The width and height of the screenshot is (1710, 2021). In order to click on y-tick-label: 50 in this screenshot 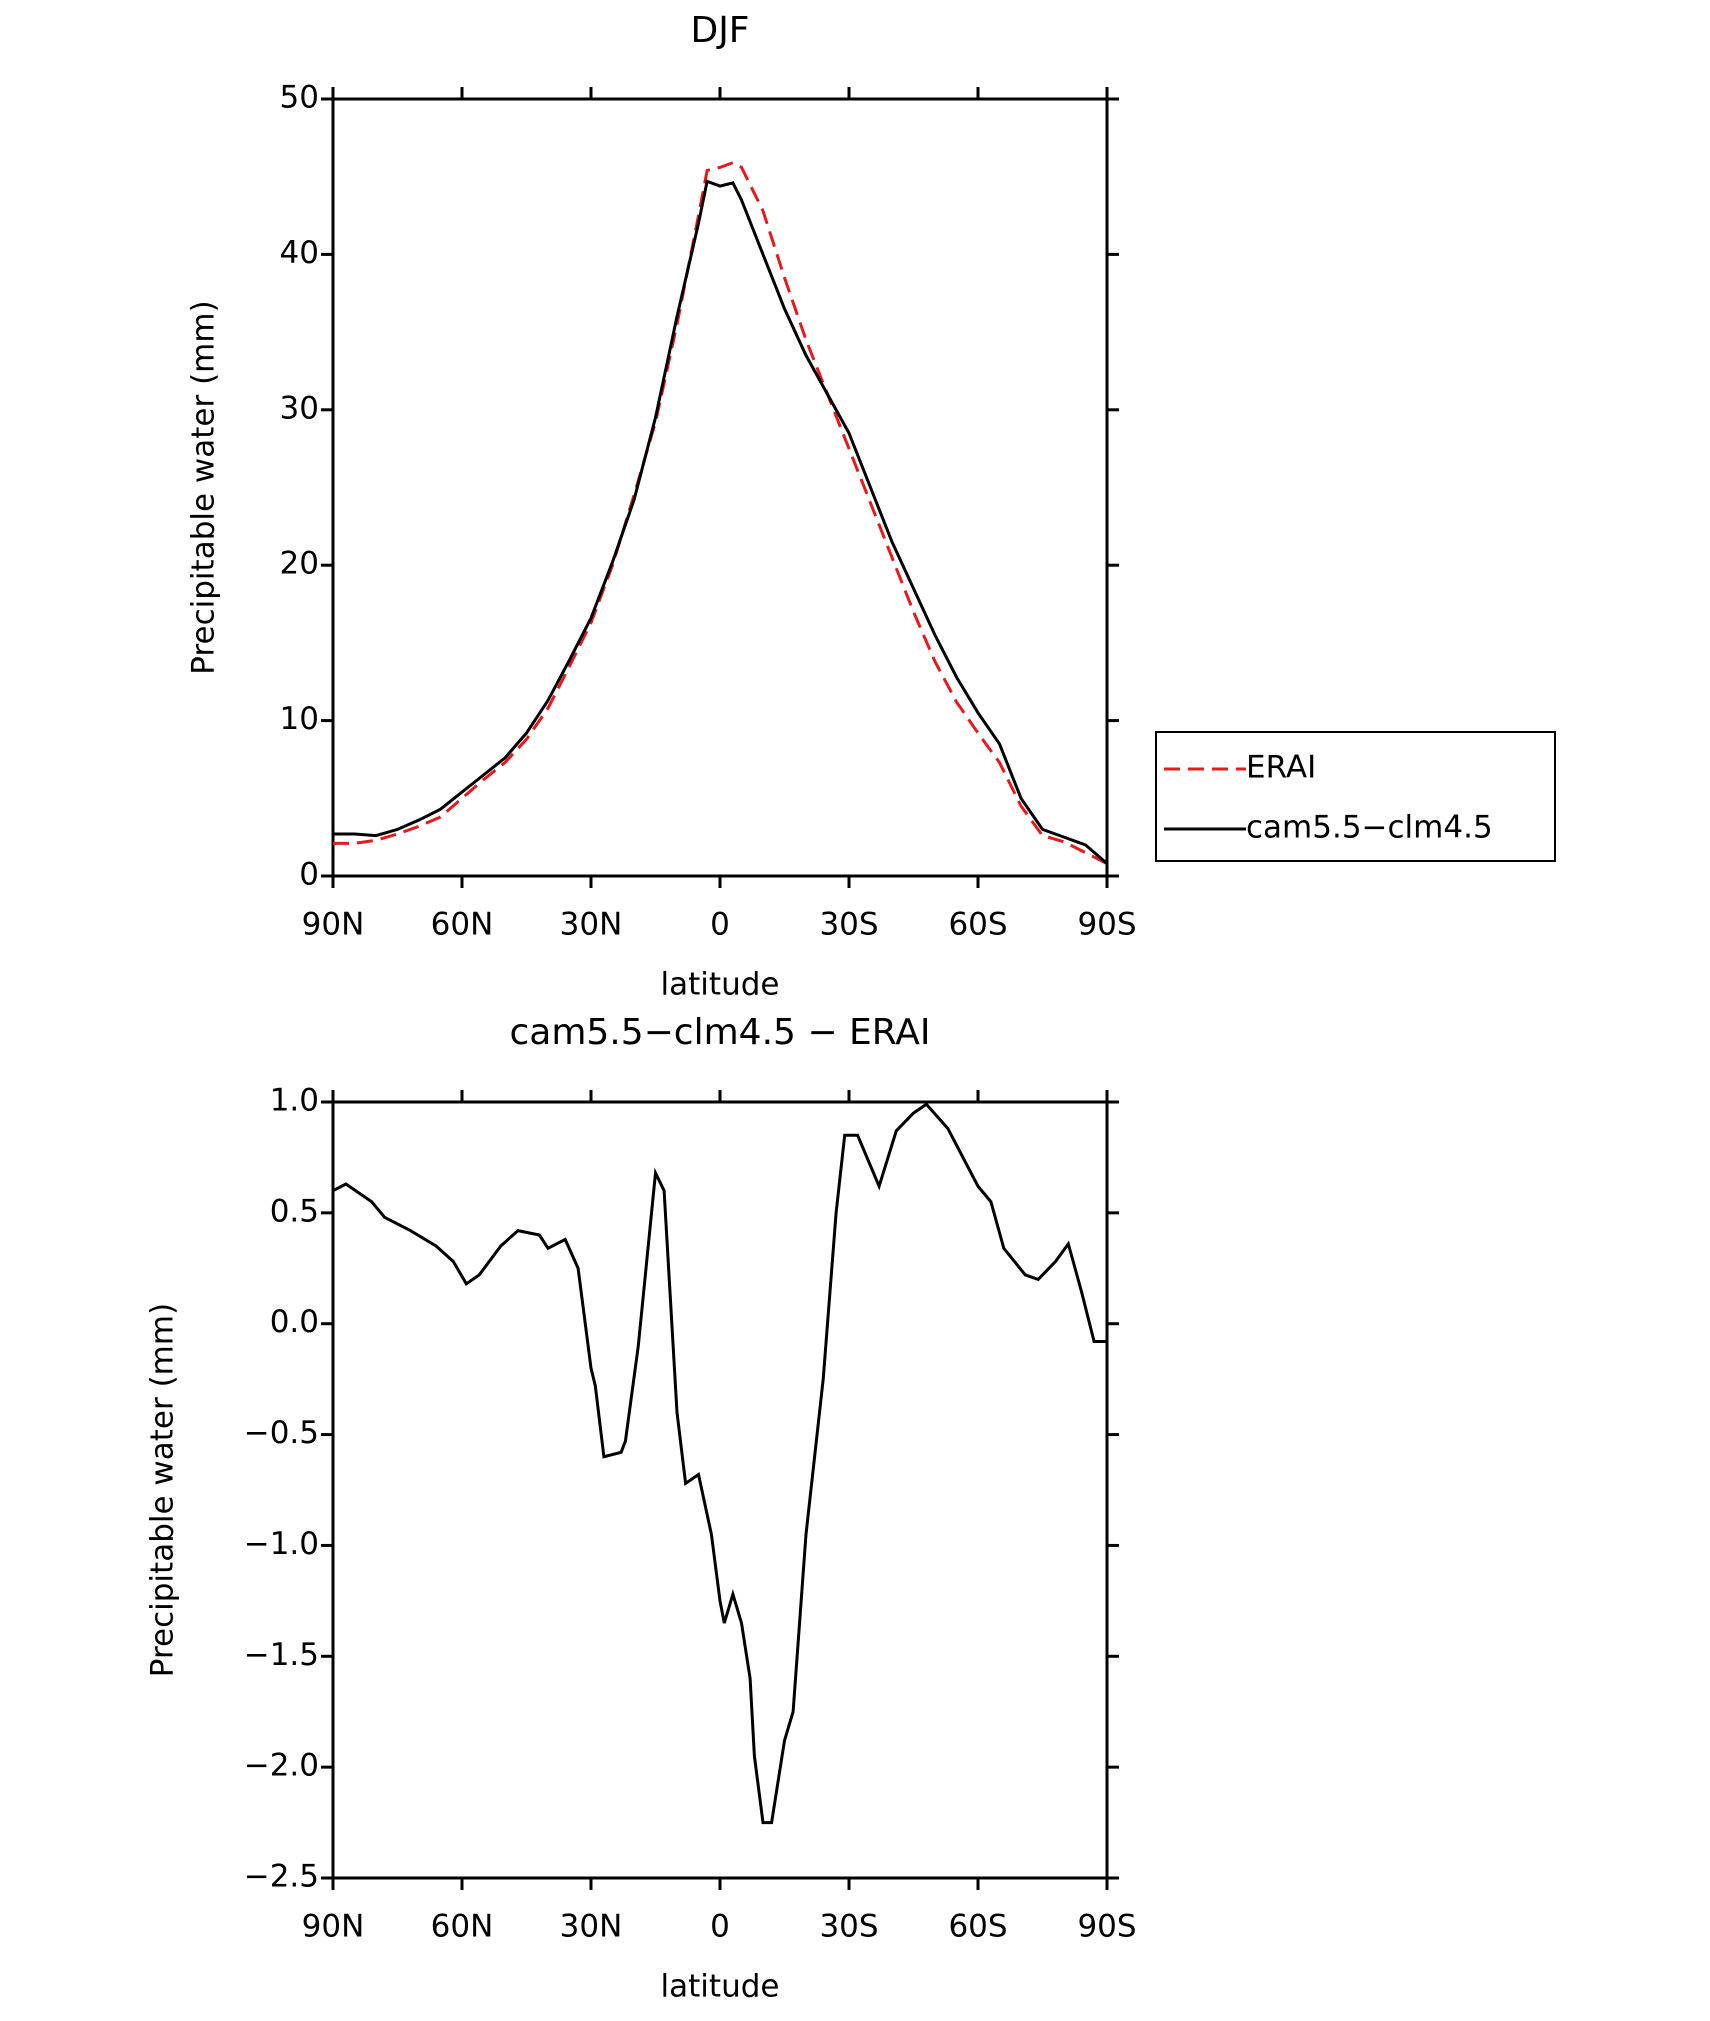, I will do `click(299, 98)`.